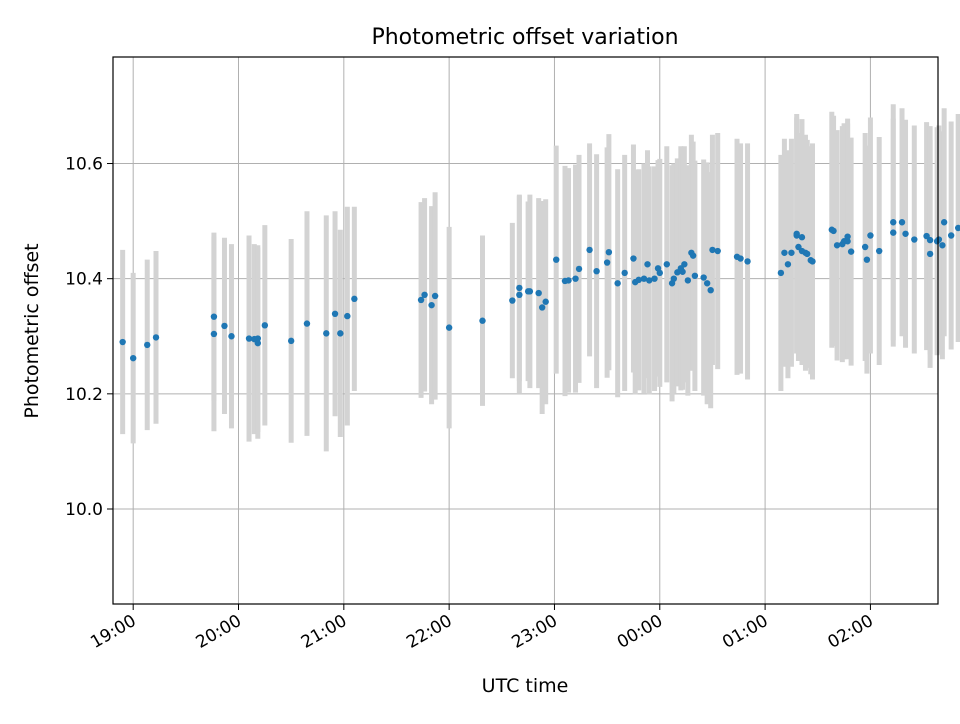 The height and width of the screenshot is (724, 960). What do you see at coordinates (89, 337) in the screenshot?
I see `y-axis-ticks: 10.0 10.2 10.4 10.6` at bounding box center [89, 337].